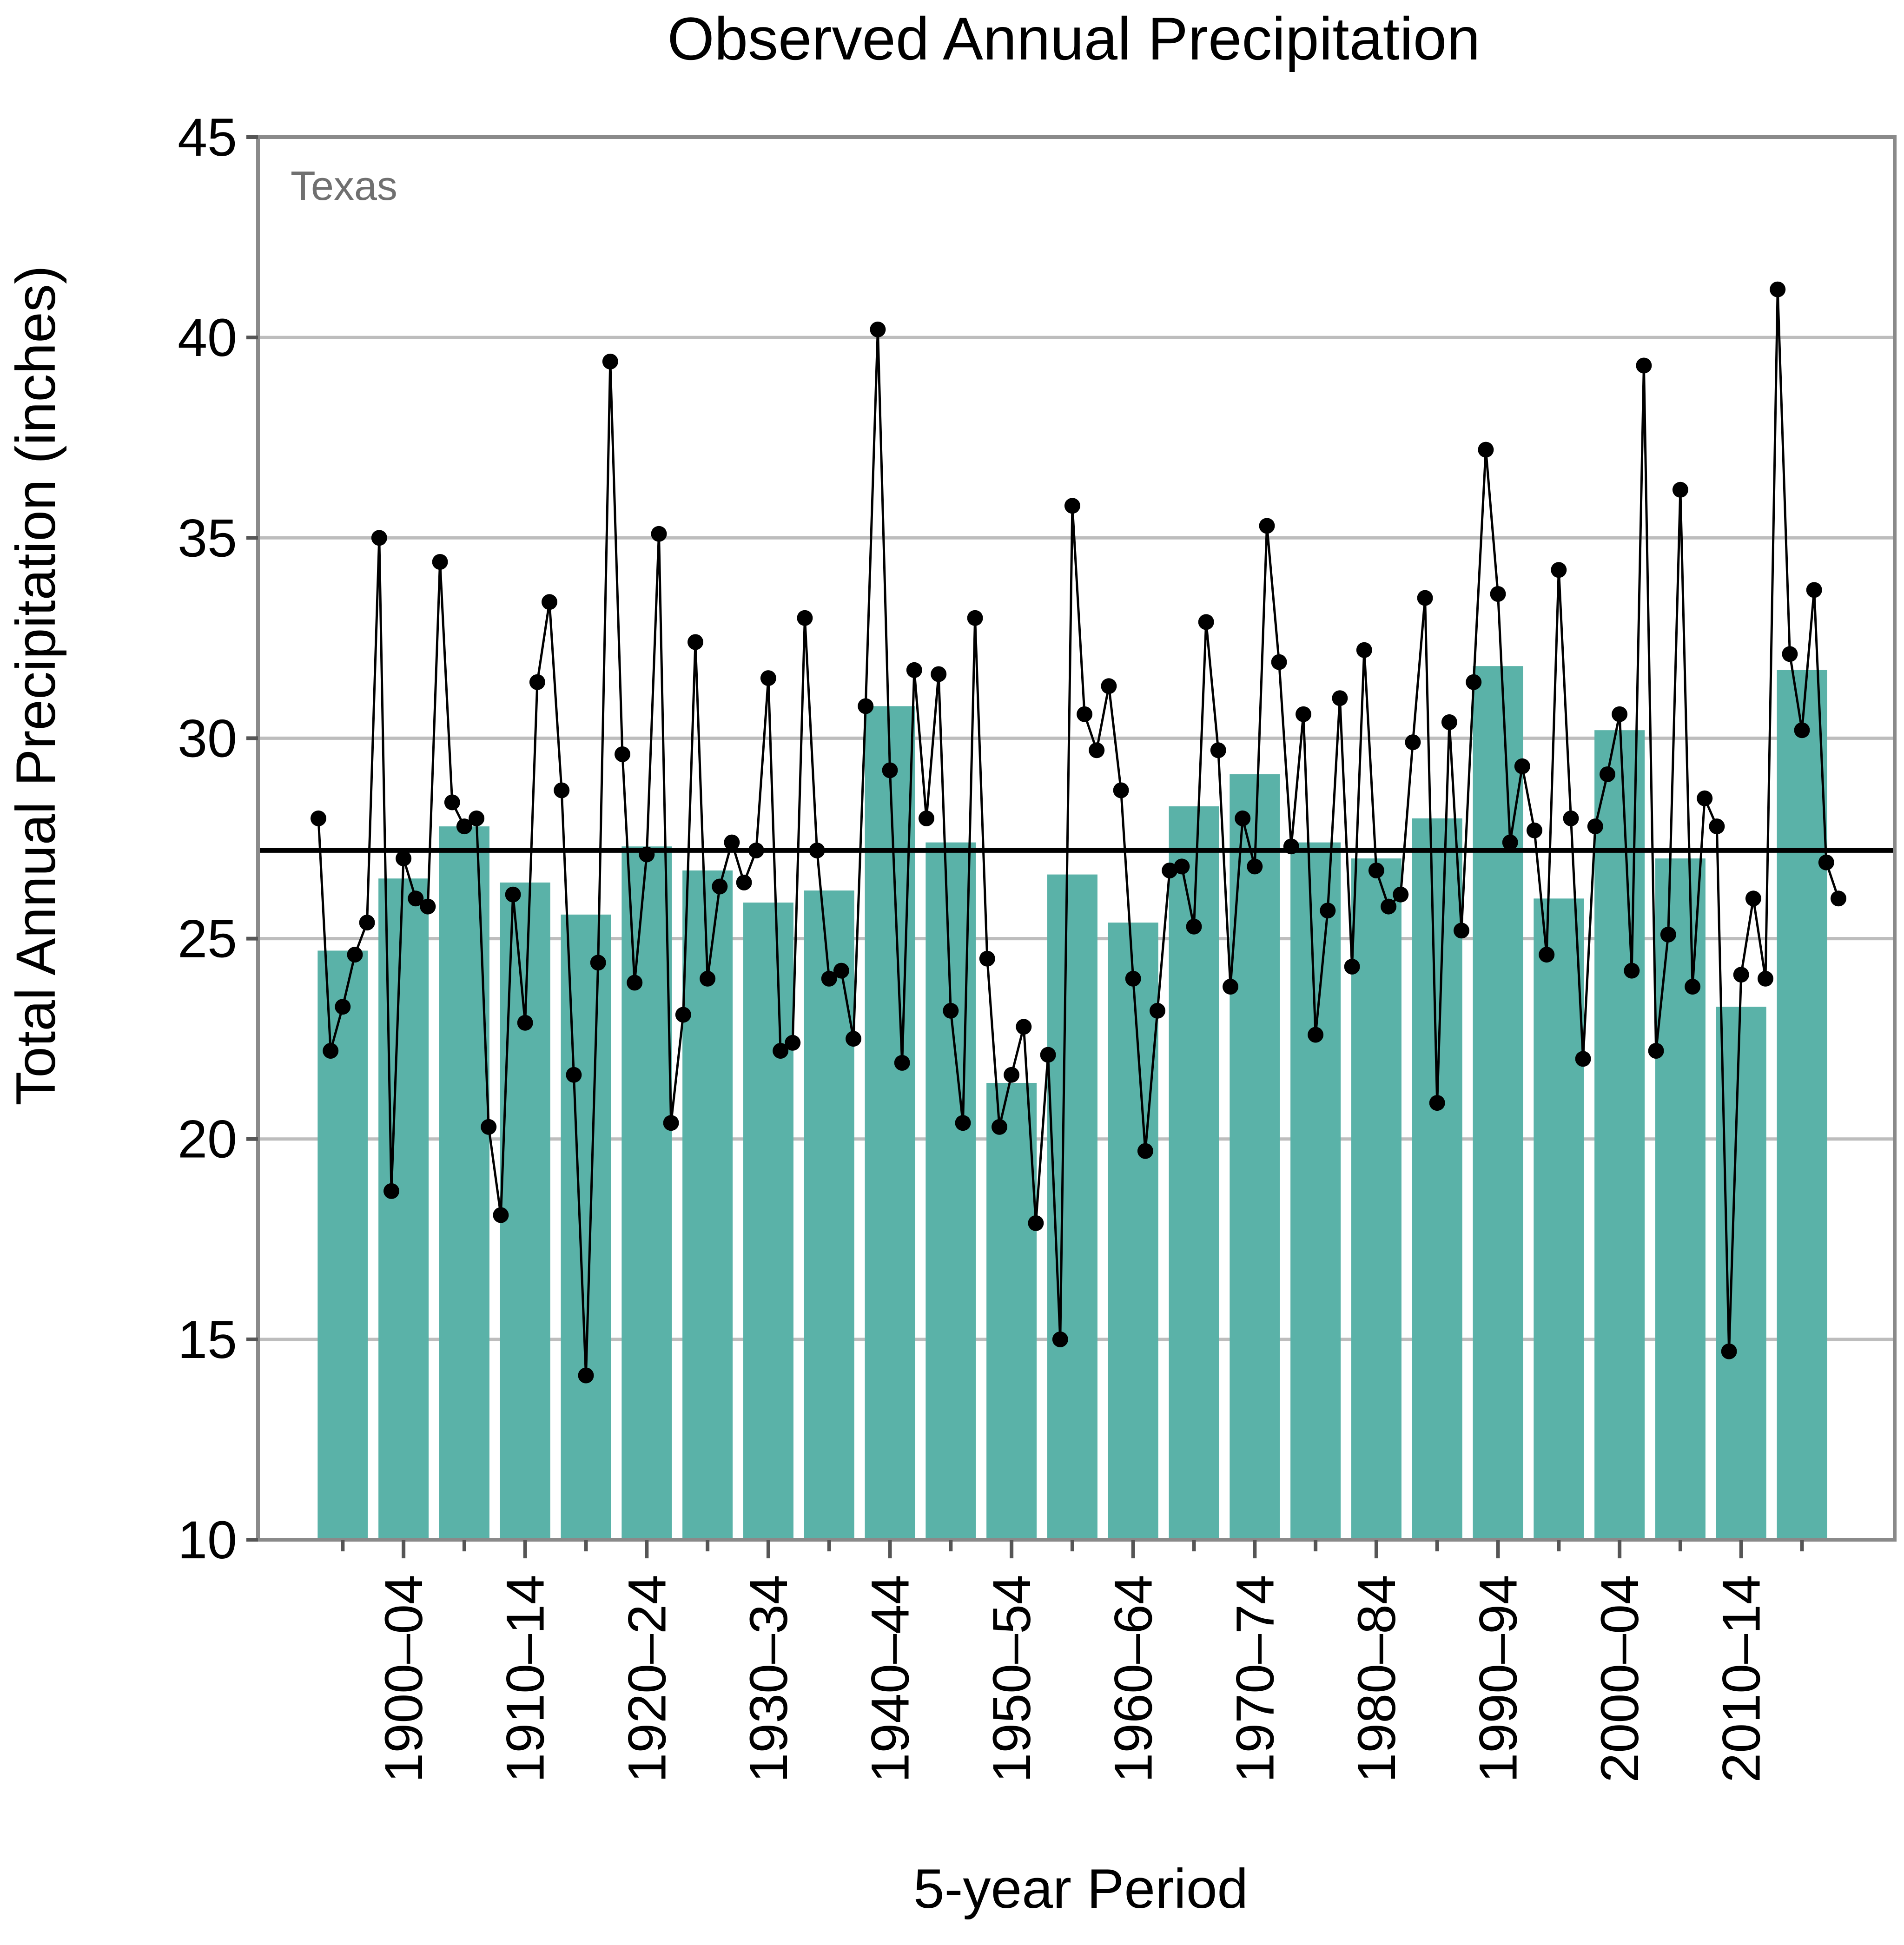 This screenshot has width=1904, height=1945. What do you see at coordinates (890, 1679) in the screenshot?
I see `x-tick-label-1940–44: 1940–44` at bounding box center [890, 1679].